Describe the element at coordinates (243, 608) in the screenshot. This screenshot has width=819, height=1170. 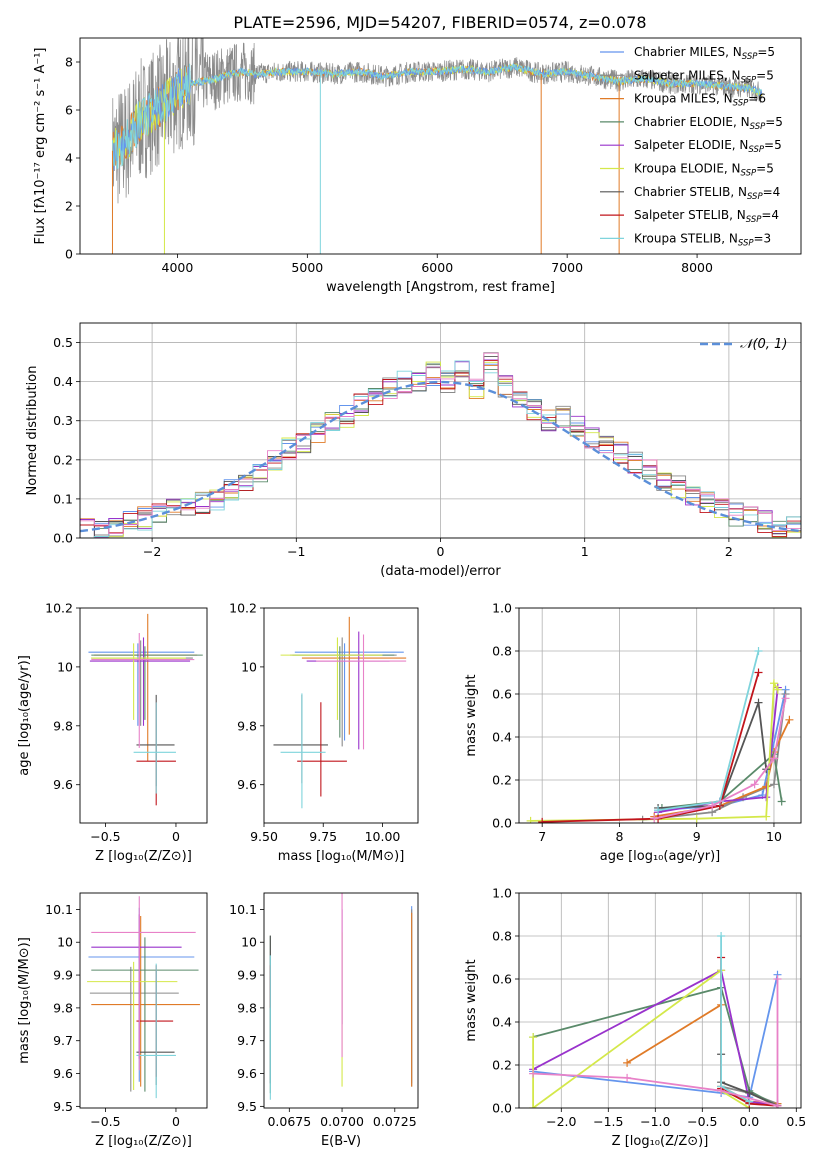
I see `age_vs_mass-ytick-label: 10.2` at that location.